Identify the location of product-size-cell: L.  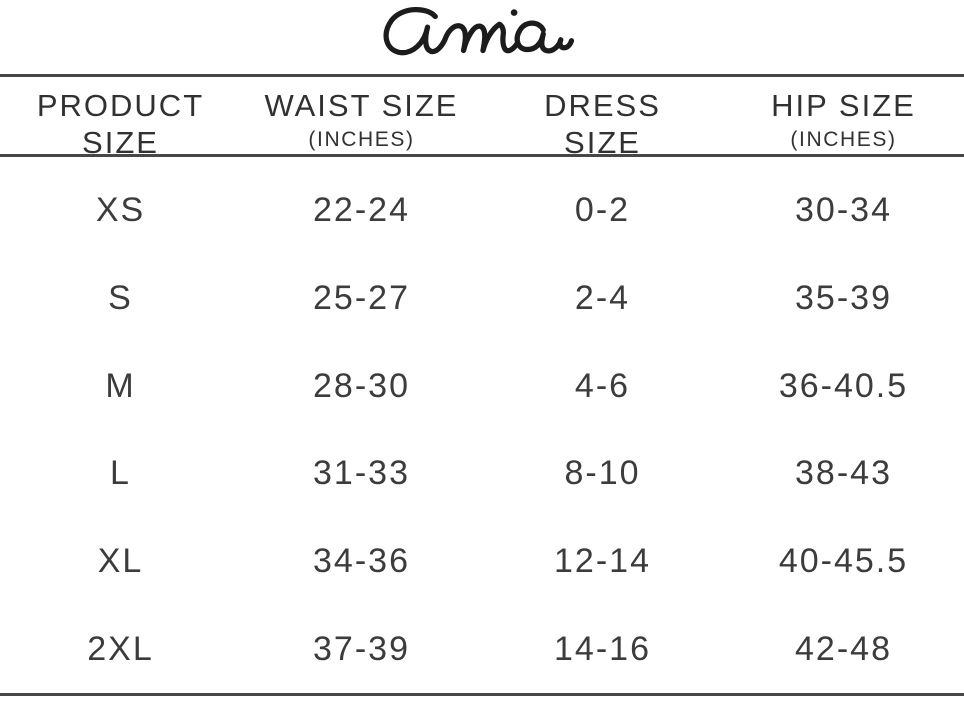
(120, 473).